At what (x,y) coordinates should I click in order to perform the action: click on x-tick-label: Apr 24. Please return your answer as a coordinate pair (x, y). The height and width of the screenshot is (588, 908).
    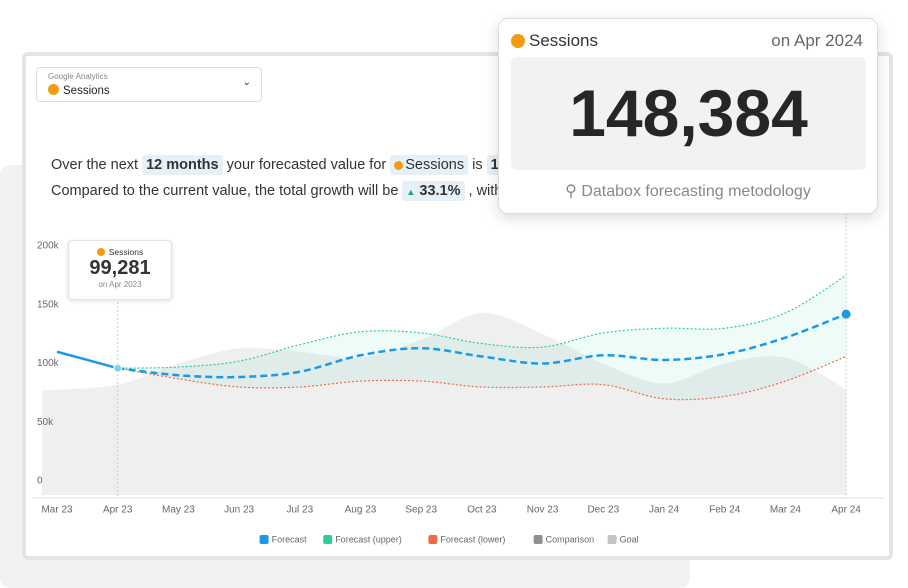
    Looking at the image, I should click on (846, 510).